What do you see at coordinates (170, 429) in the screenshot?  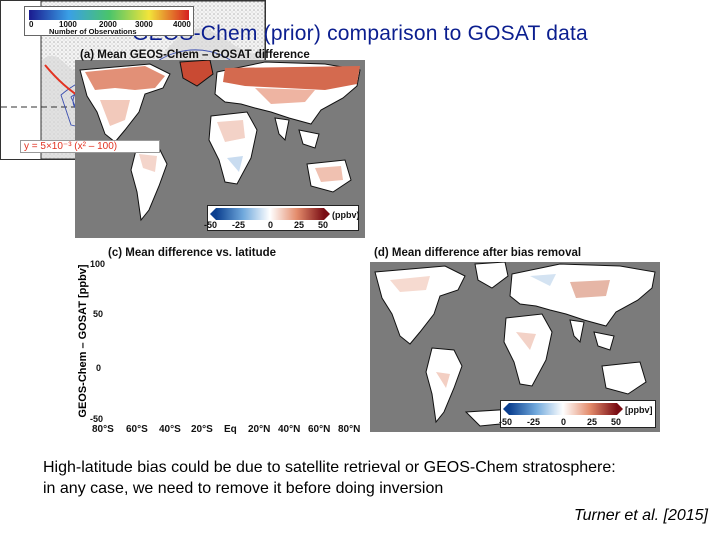 I see `xtick: 40°S` at bounding box center [170, 429].